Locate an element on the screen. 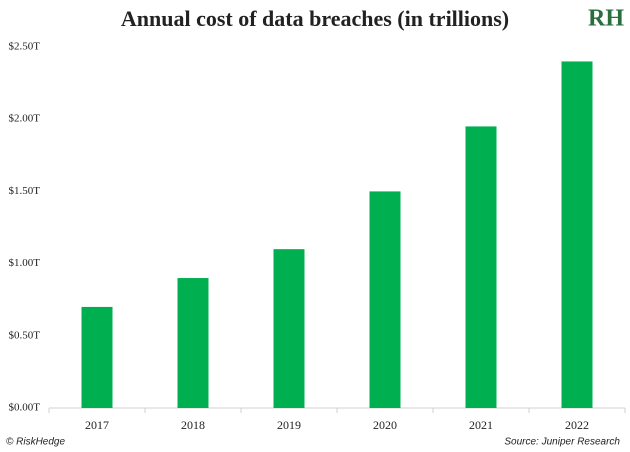 This screenshot has width=630, height=452. y-tick-label: $2.00T is located at coordinates (25, 119).